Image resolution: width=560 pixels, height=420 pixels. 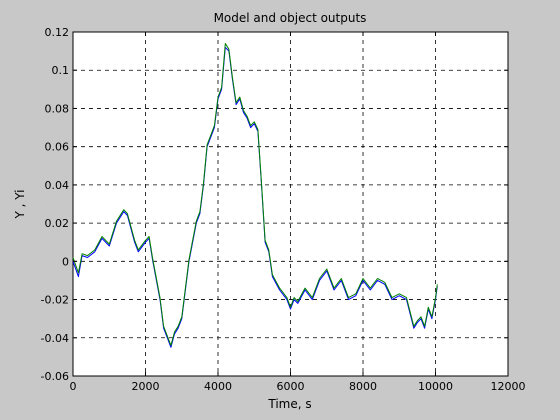 What do you see at coordinates (435, 386) in the screenshot?
I see `x-tick-label: 10000` at bounding box center [435, 386].